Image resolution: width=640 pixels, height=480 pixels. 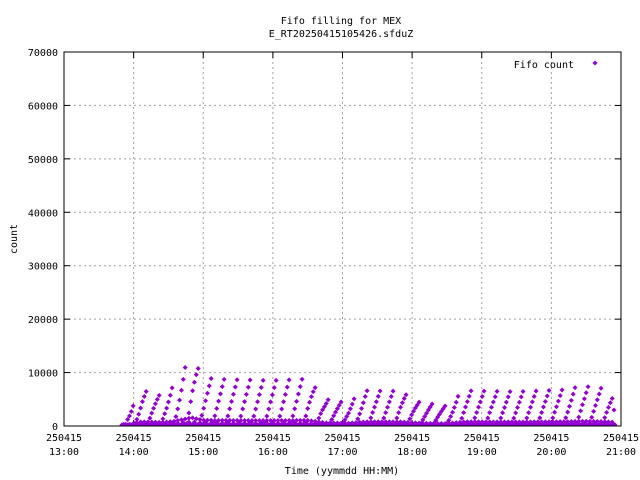 What do you see at coordinates (203, 452) in the screenshot?
I see `x-tick-label-time: 15:00` at bounding box center [203, 452].